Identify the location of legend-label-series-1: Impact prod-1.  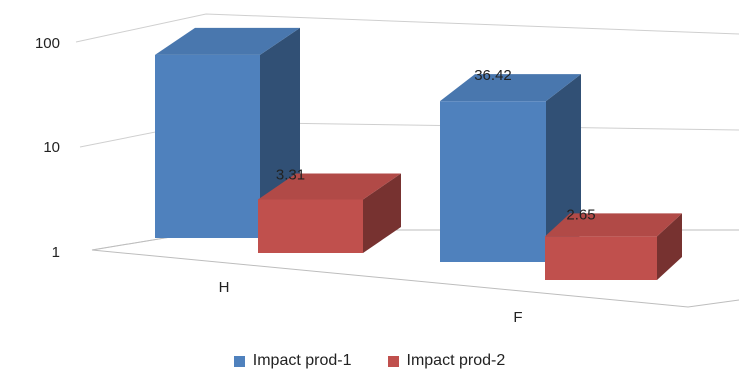
(302, 360).